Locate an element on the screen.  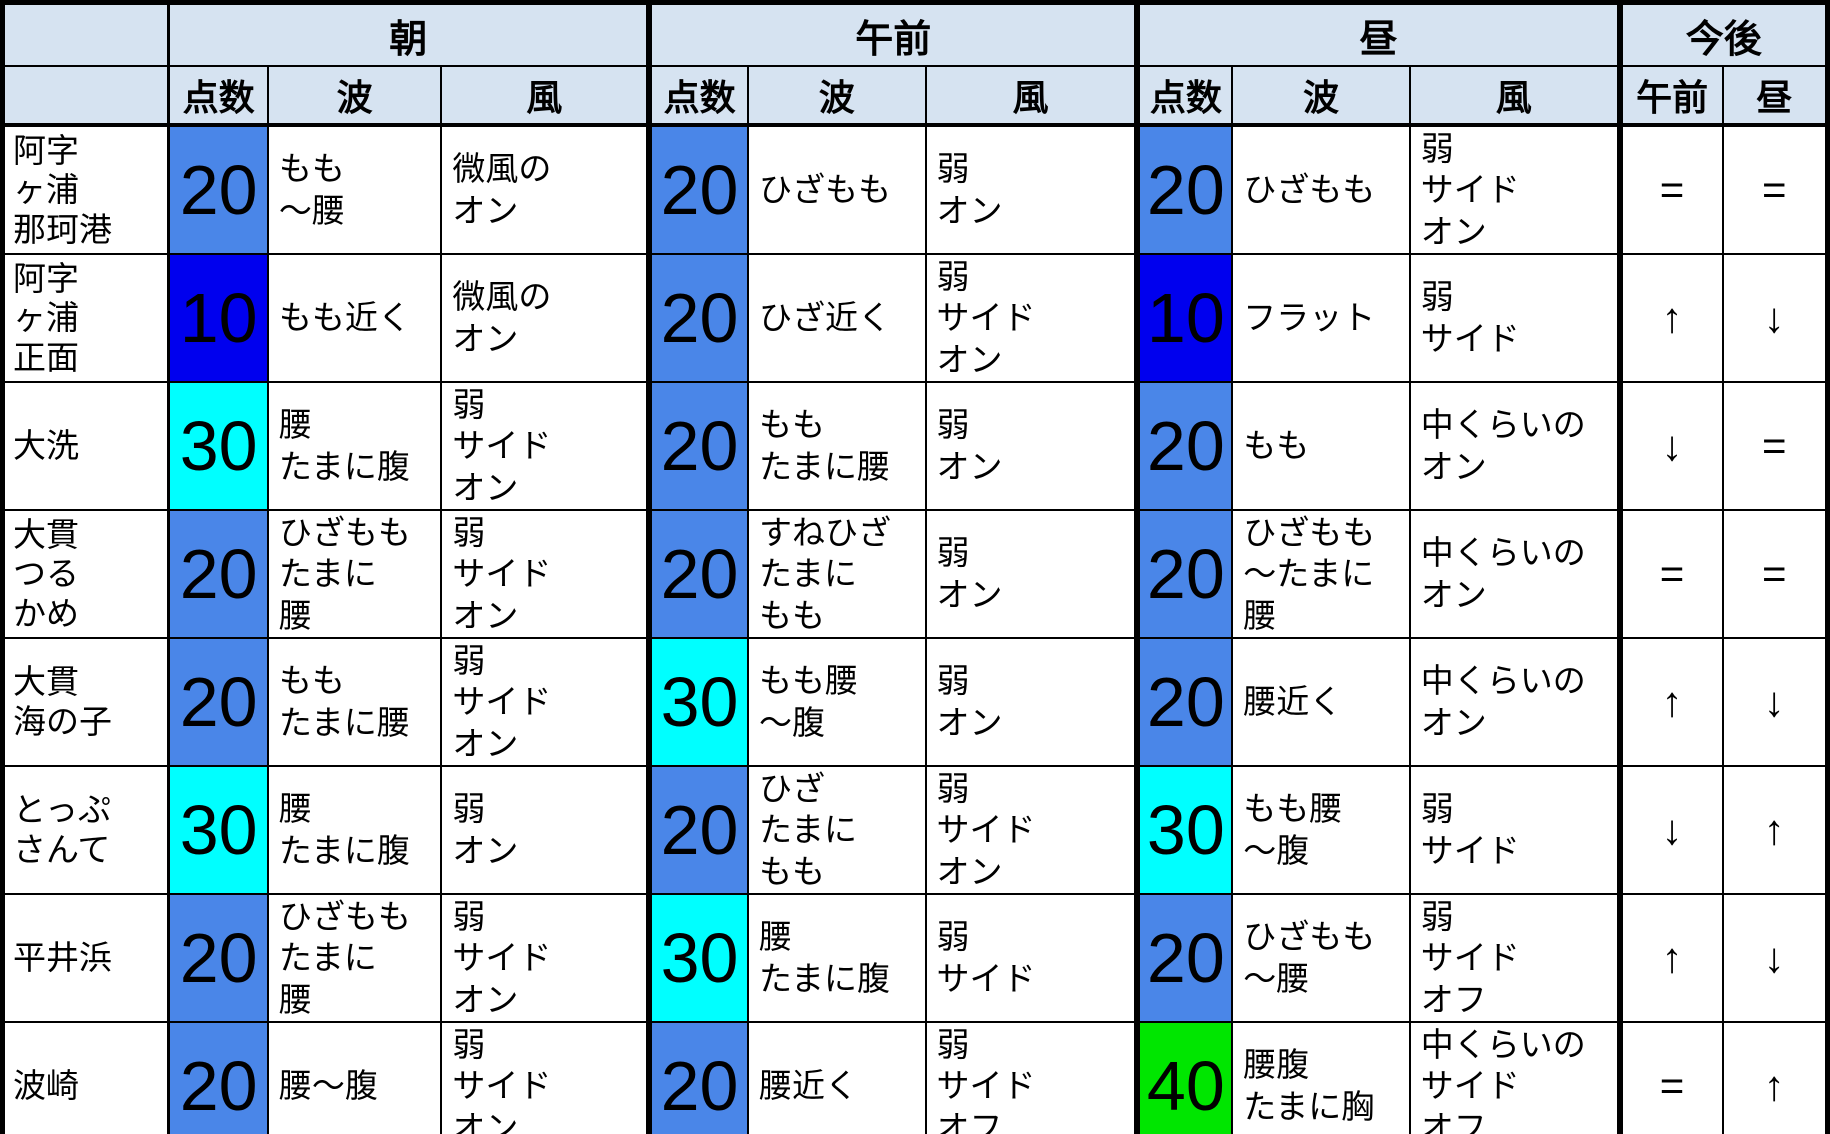
am-wind-cell: 弱 サイド オフ is located at coordinates (1031, 1077).